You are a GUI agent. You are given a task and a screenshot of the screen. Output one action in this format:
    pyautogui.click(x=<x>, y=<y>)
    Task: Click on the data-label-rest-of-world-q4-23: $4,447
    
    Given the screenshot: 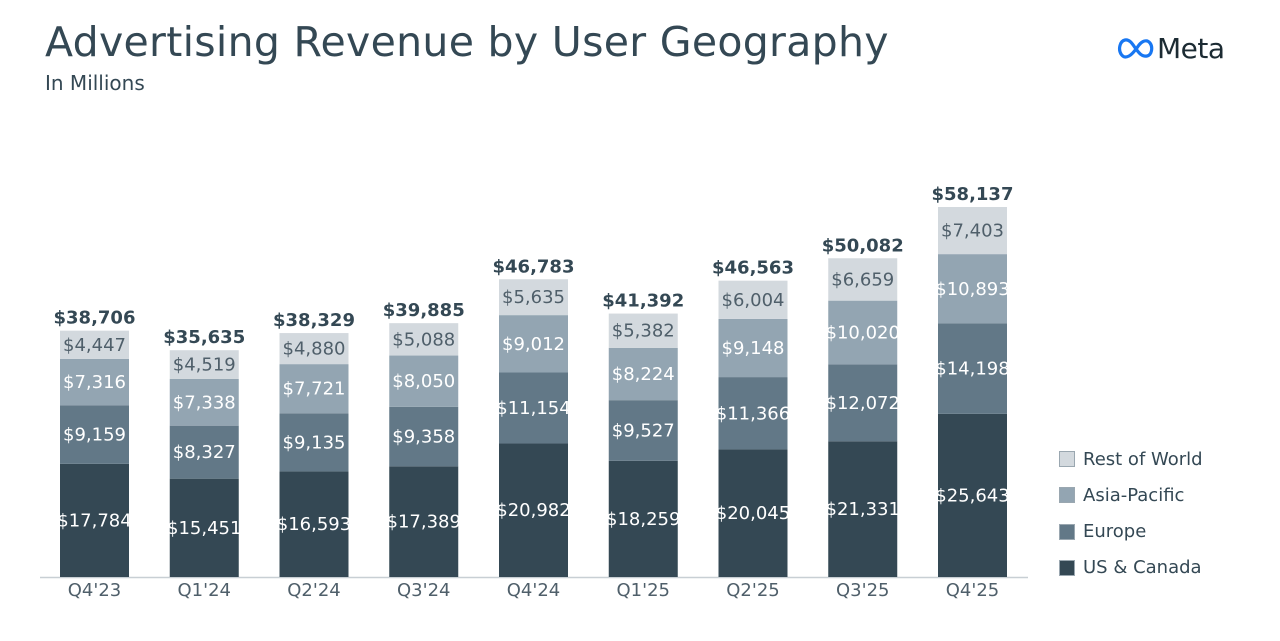 What is the action you would take?
    pyautogui.click(x=94, y=345)
    